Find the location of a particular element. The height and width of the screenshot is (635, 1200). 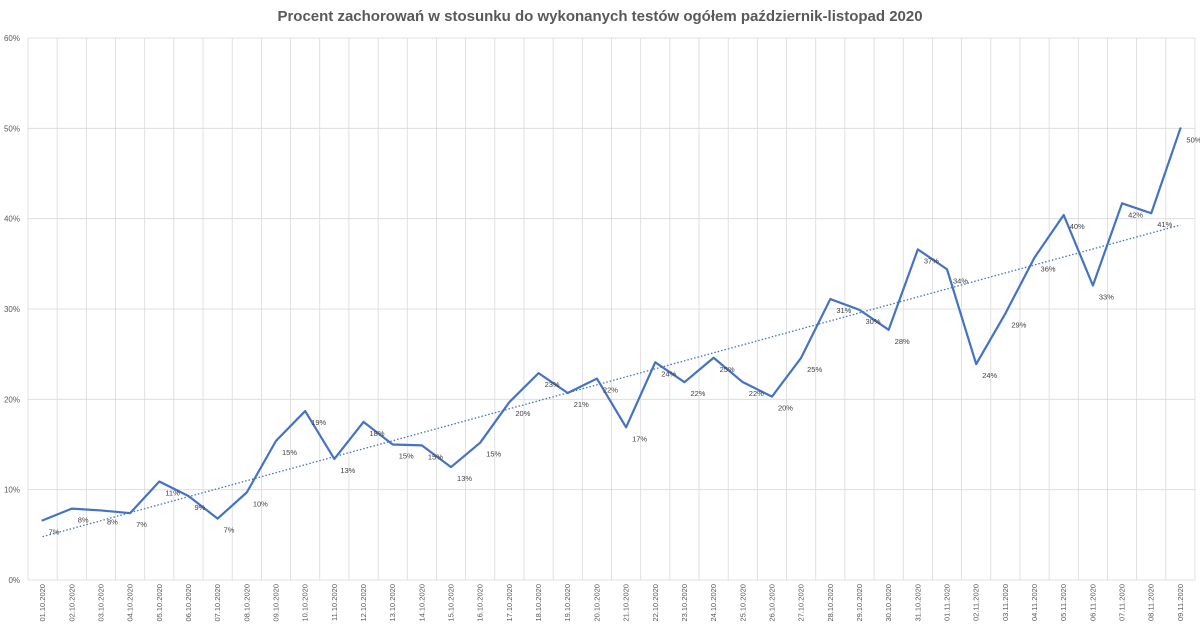

x-tick-label: 11.10.2020 is located at coordinates (334, 602).